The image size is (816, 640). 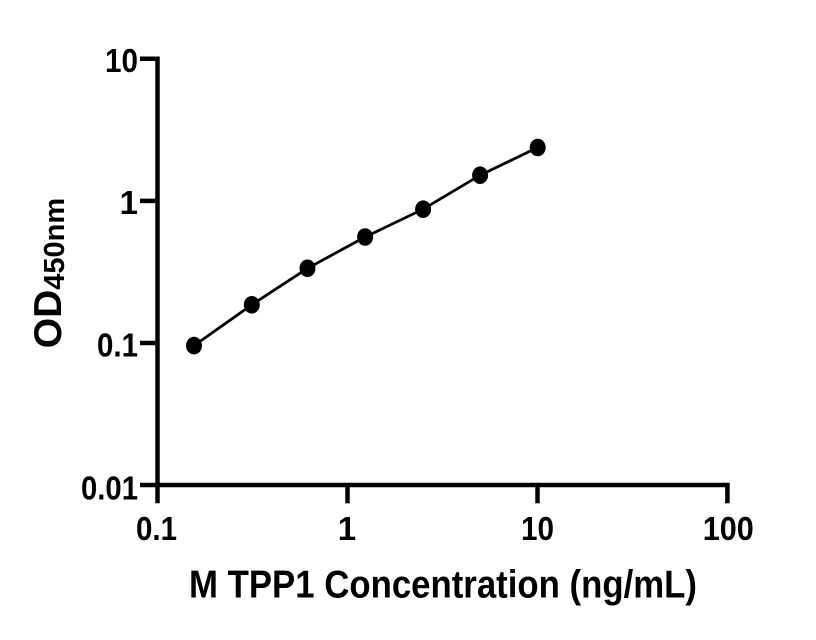 What do you see at coordinates (109, 488) in the screenshot?
I see `svg-text: 0.01` at bounding box center [109, 488].